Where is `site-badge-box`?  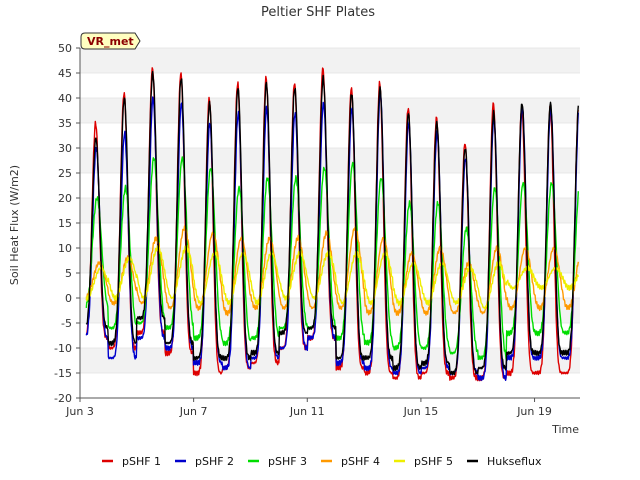
site-badge-box is located at coordinates (110, 41).